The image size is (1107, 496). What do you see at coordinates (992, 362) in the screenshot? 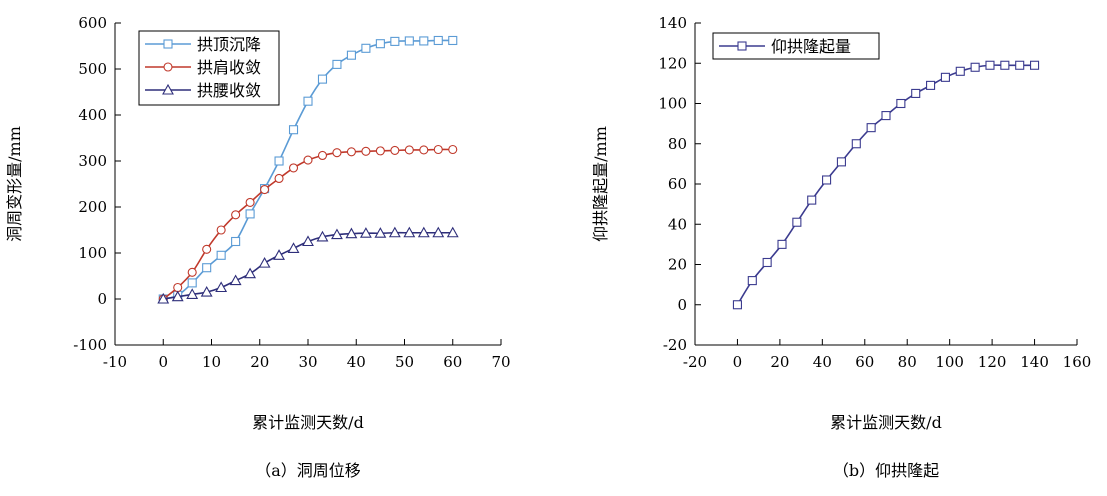
I see `x-tick-label: 120` at bounding box center [992, 362].